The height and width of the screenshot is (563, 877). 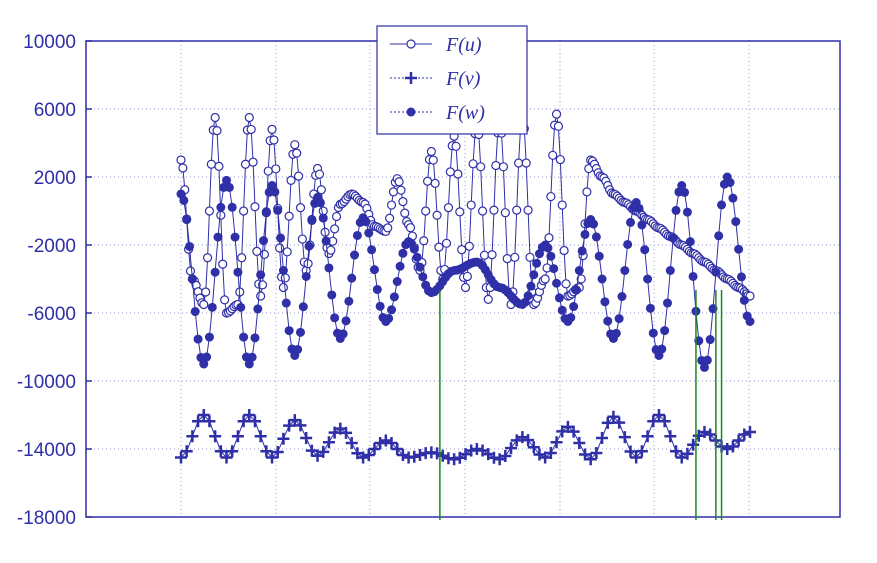 I want to click on legend-marker, so click(x=411, y=112).